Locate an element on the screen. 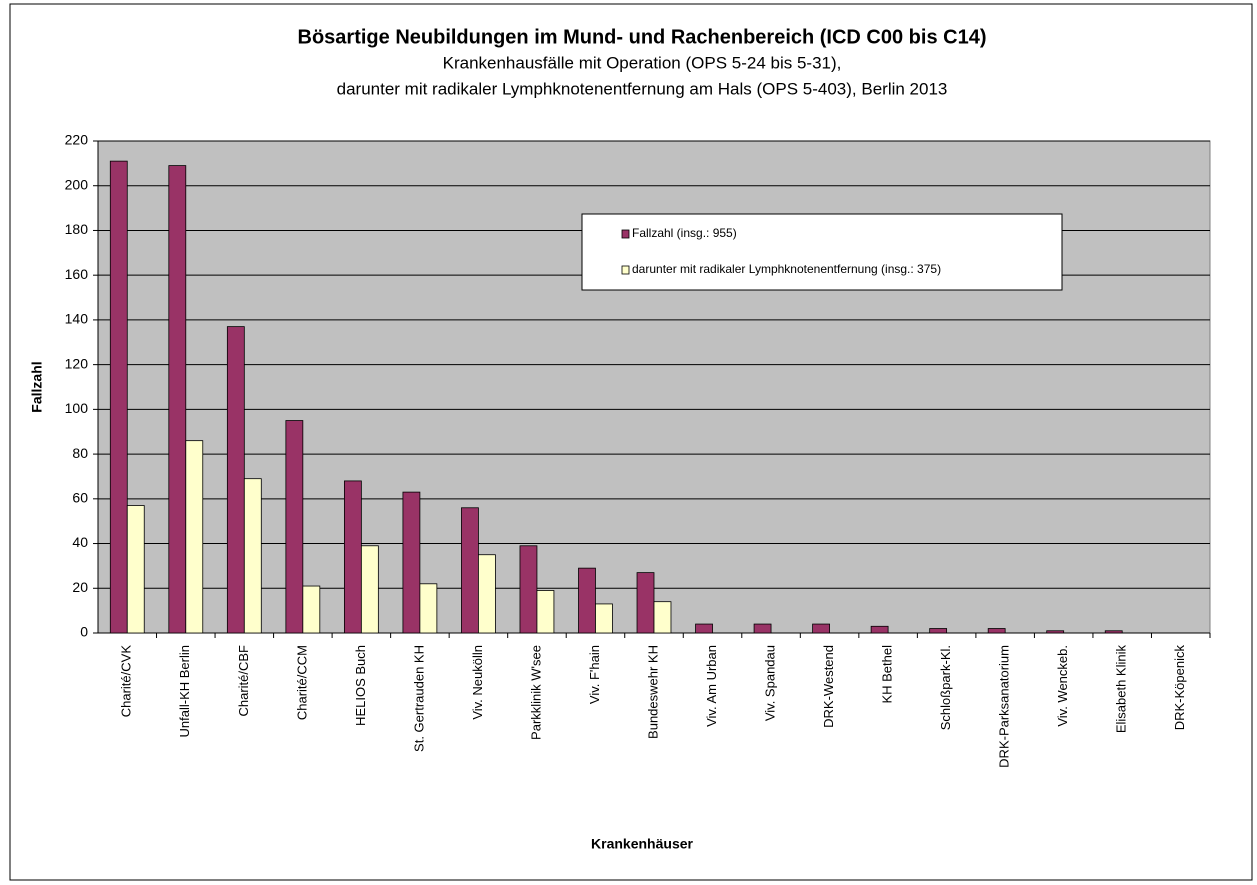  y-axis-title: Fallzahl is located at coordinates (37, 386).